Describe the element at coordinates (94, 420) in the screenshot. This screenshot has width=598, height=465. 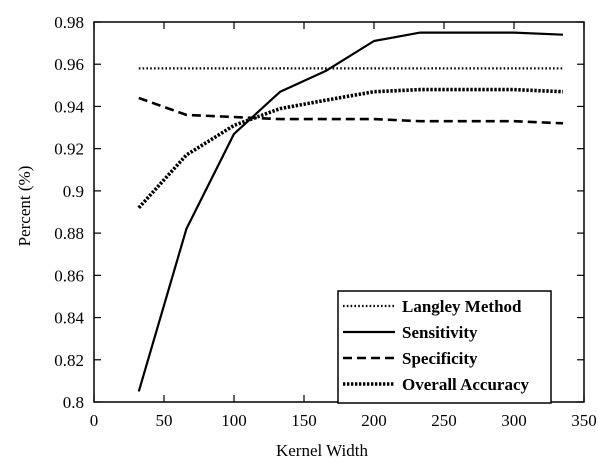
I see `x-tick-label: 0` at that location.